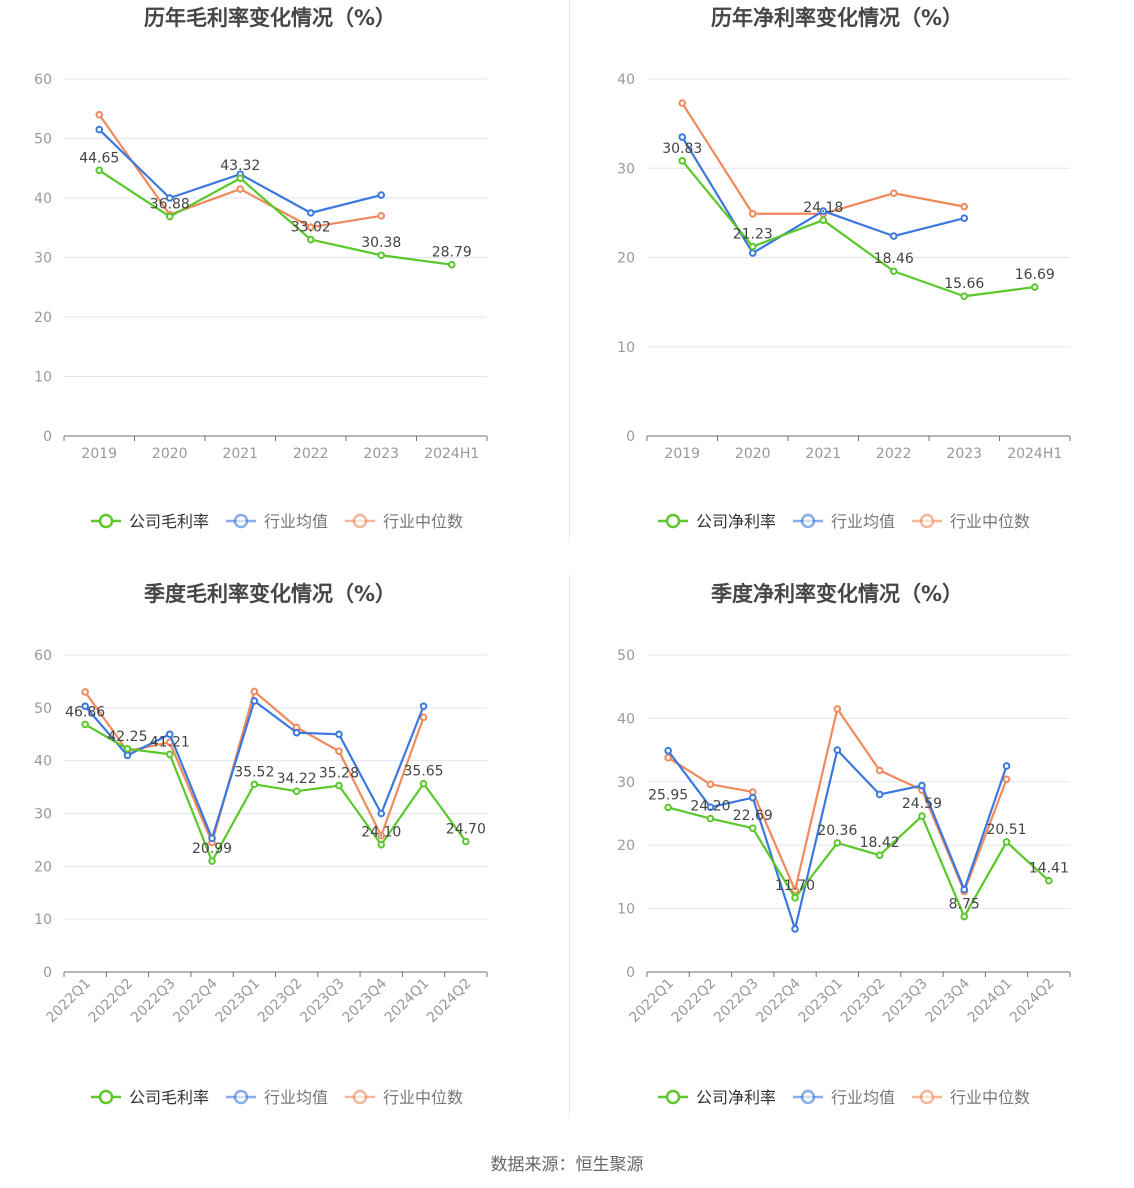 The height and width of the screenshot is (1188, 1134). Describe the element at coordinates (863, 521) in the screenshot. I see `legend-label: 行业均值` at that location.